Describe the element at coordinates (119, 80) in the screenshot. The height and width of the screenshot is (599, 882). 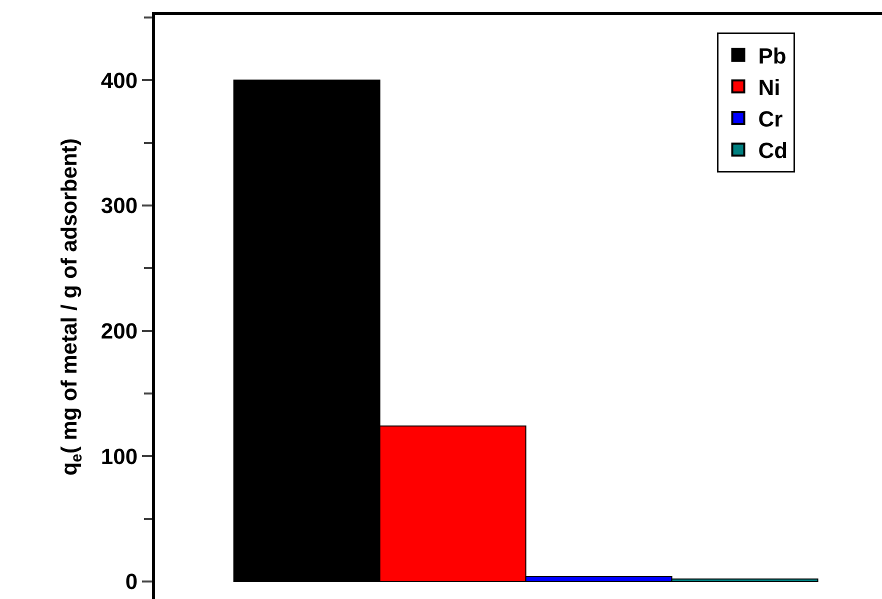
I see `y-tick-label: 400` at that location.